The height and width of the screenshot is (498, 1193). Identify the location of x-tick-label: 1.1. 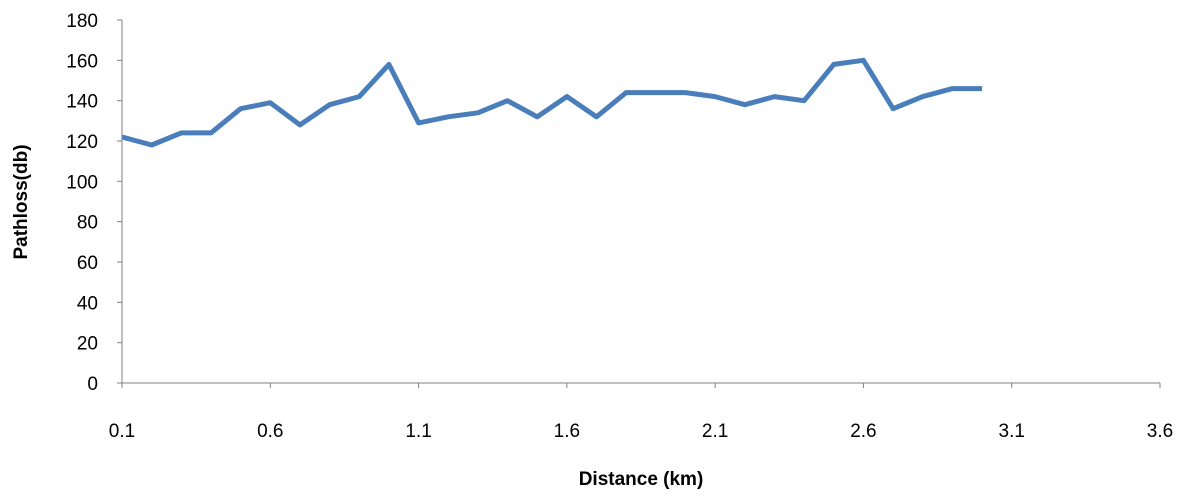
(418, 431).